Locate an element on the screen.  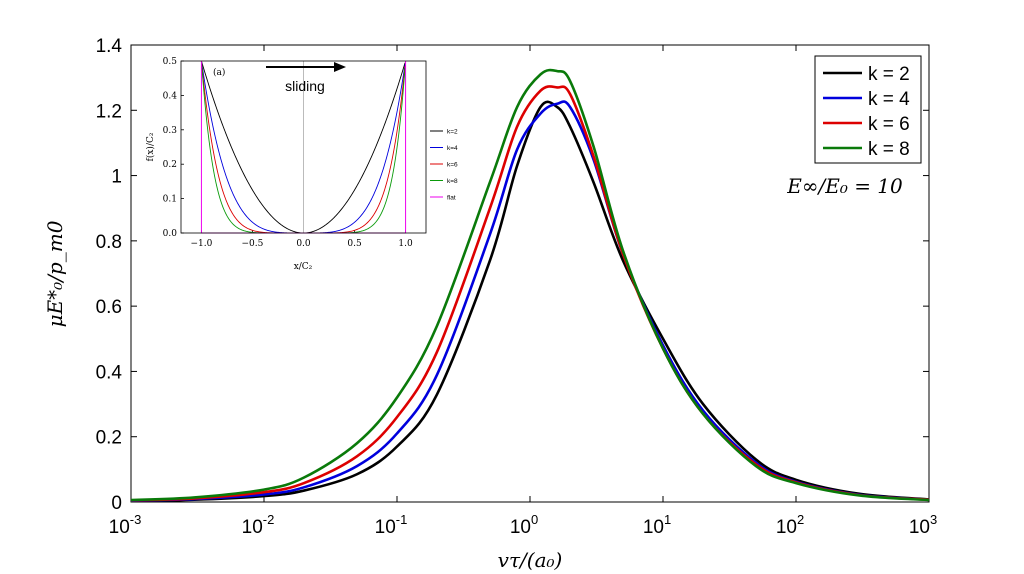
x-tick-exp: 1 is located at coordinates (667, 519).